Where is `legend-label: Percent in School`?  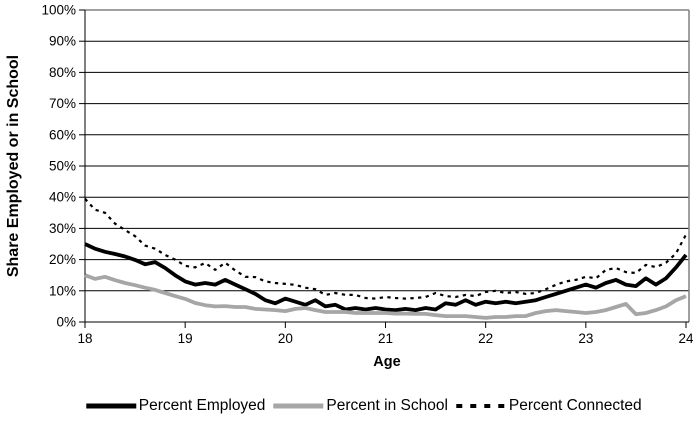 legend-label: Percent in School is located at coordinates (387, 405).